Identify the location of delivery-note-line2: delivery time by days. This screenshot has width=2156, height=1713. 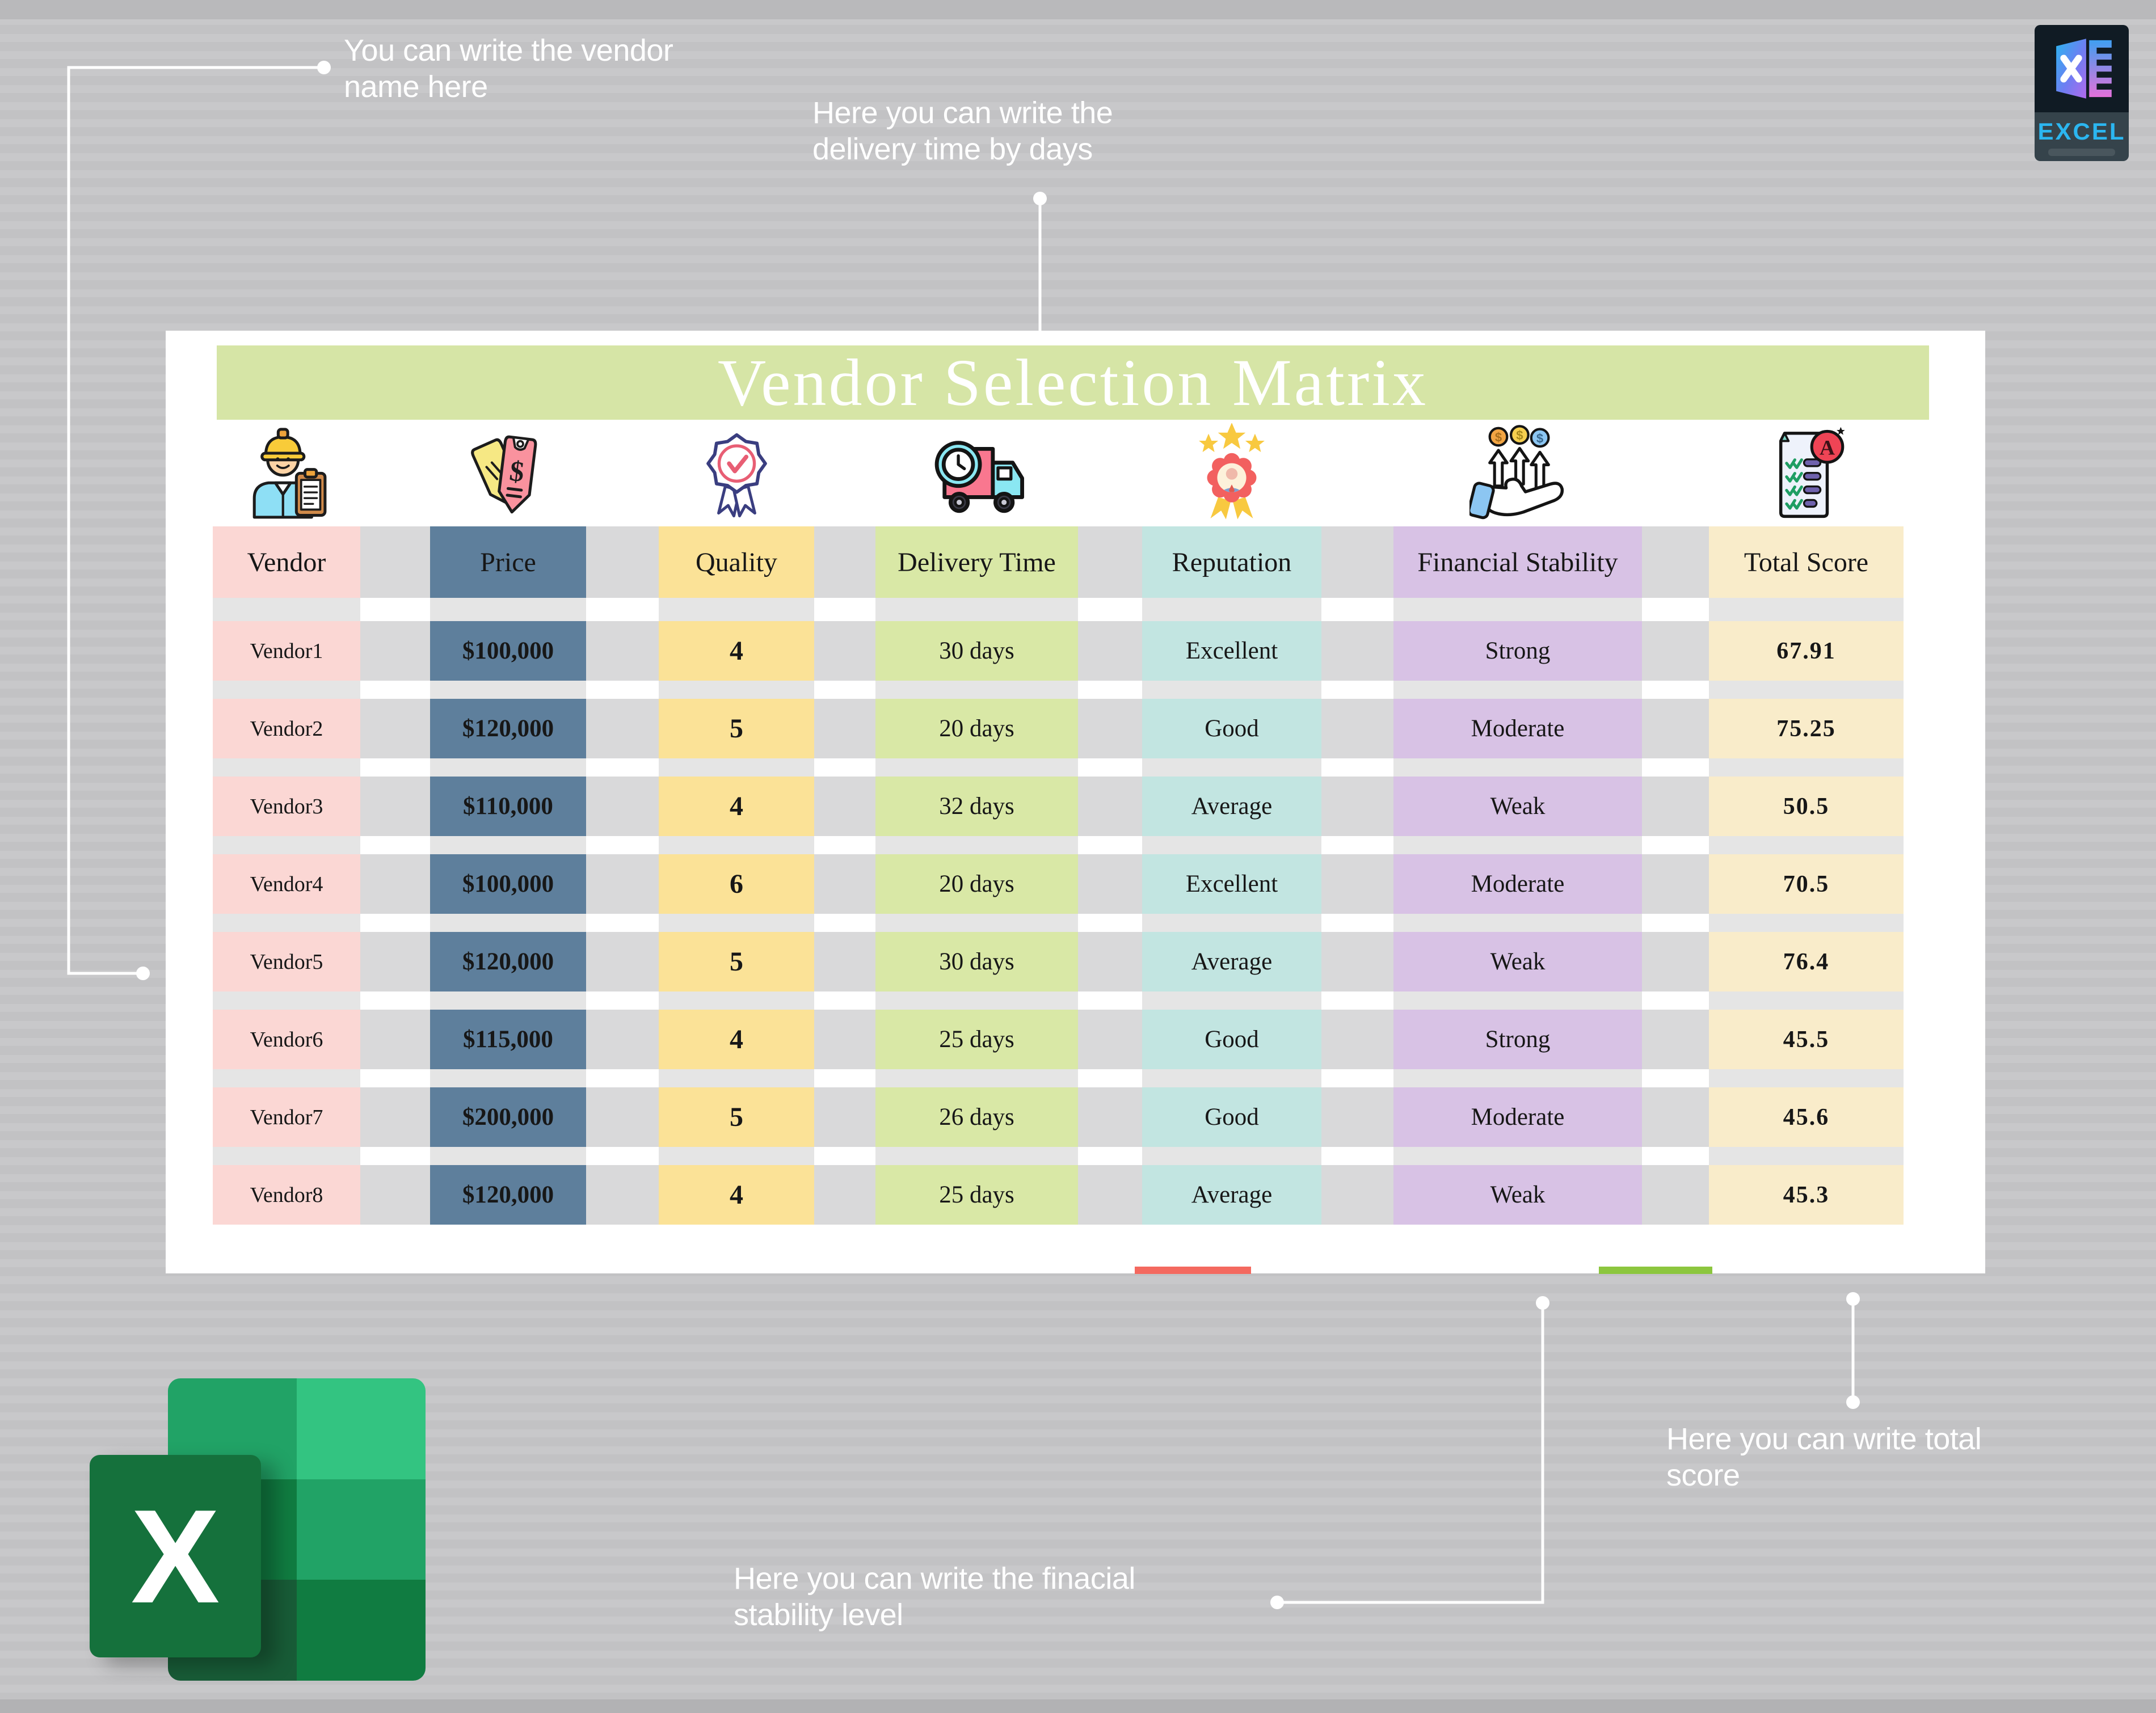
(953, 149).